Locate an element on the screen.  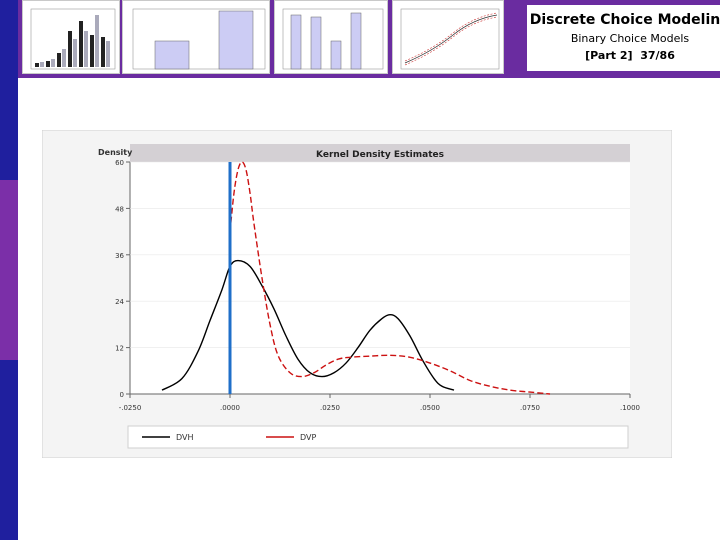
x-tick-label: .0000 is located at coordinates (230, 408).